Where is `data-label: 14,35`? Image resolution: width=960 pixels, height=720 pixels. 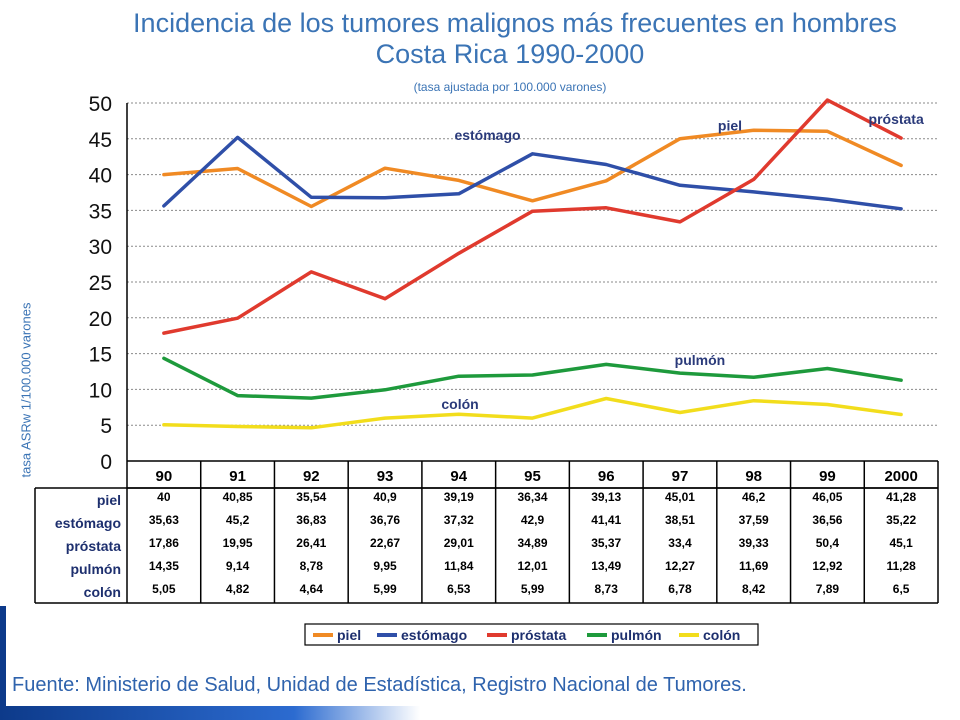
data-label: 14,35 is located at coordinates (164, 566).